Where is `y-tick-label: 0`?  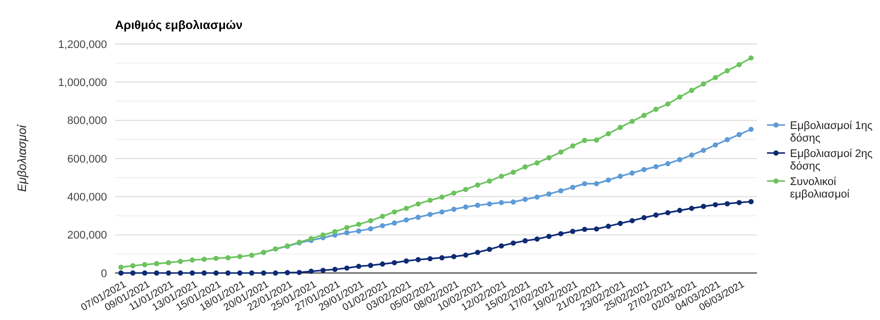
y-tick-label: 0 is located at coordinates (103, 274).